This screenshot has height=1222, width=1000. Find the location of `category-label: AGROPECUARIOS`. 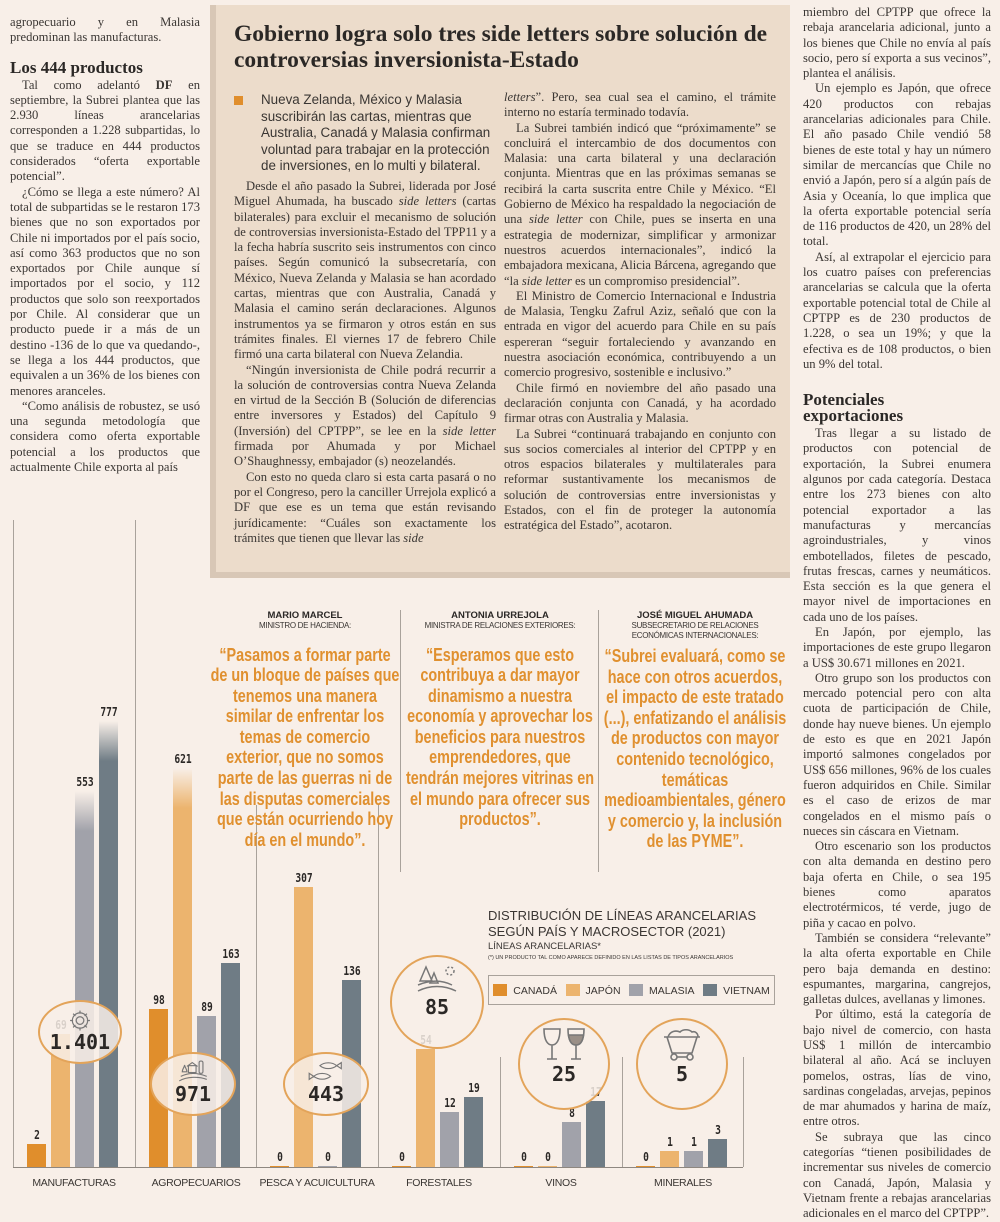

category-label: AGROPECUARIOS is located at coordinates (196, 1183).